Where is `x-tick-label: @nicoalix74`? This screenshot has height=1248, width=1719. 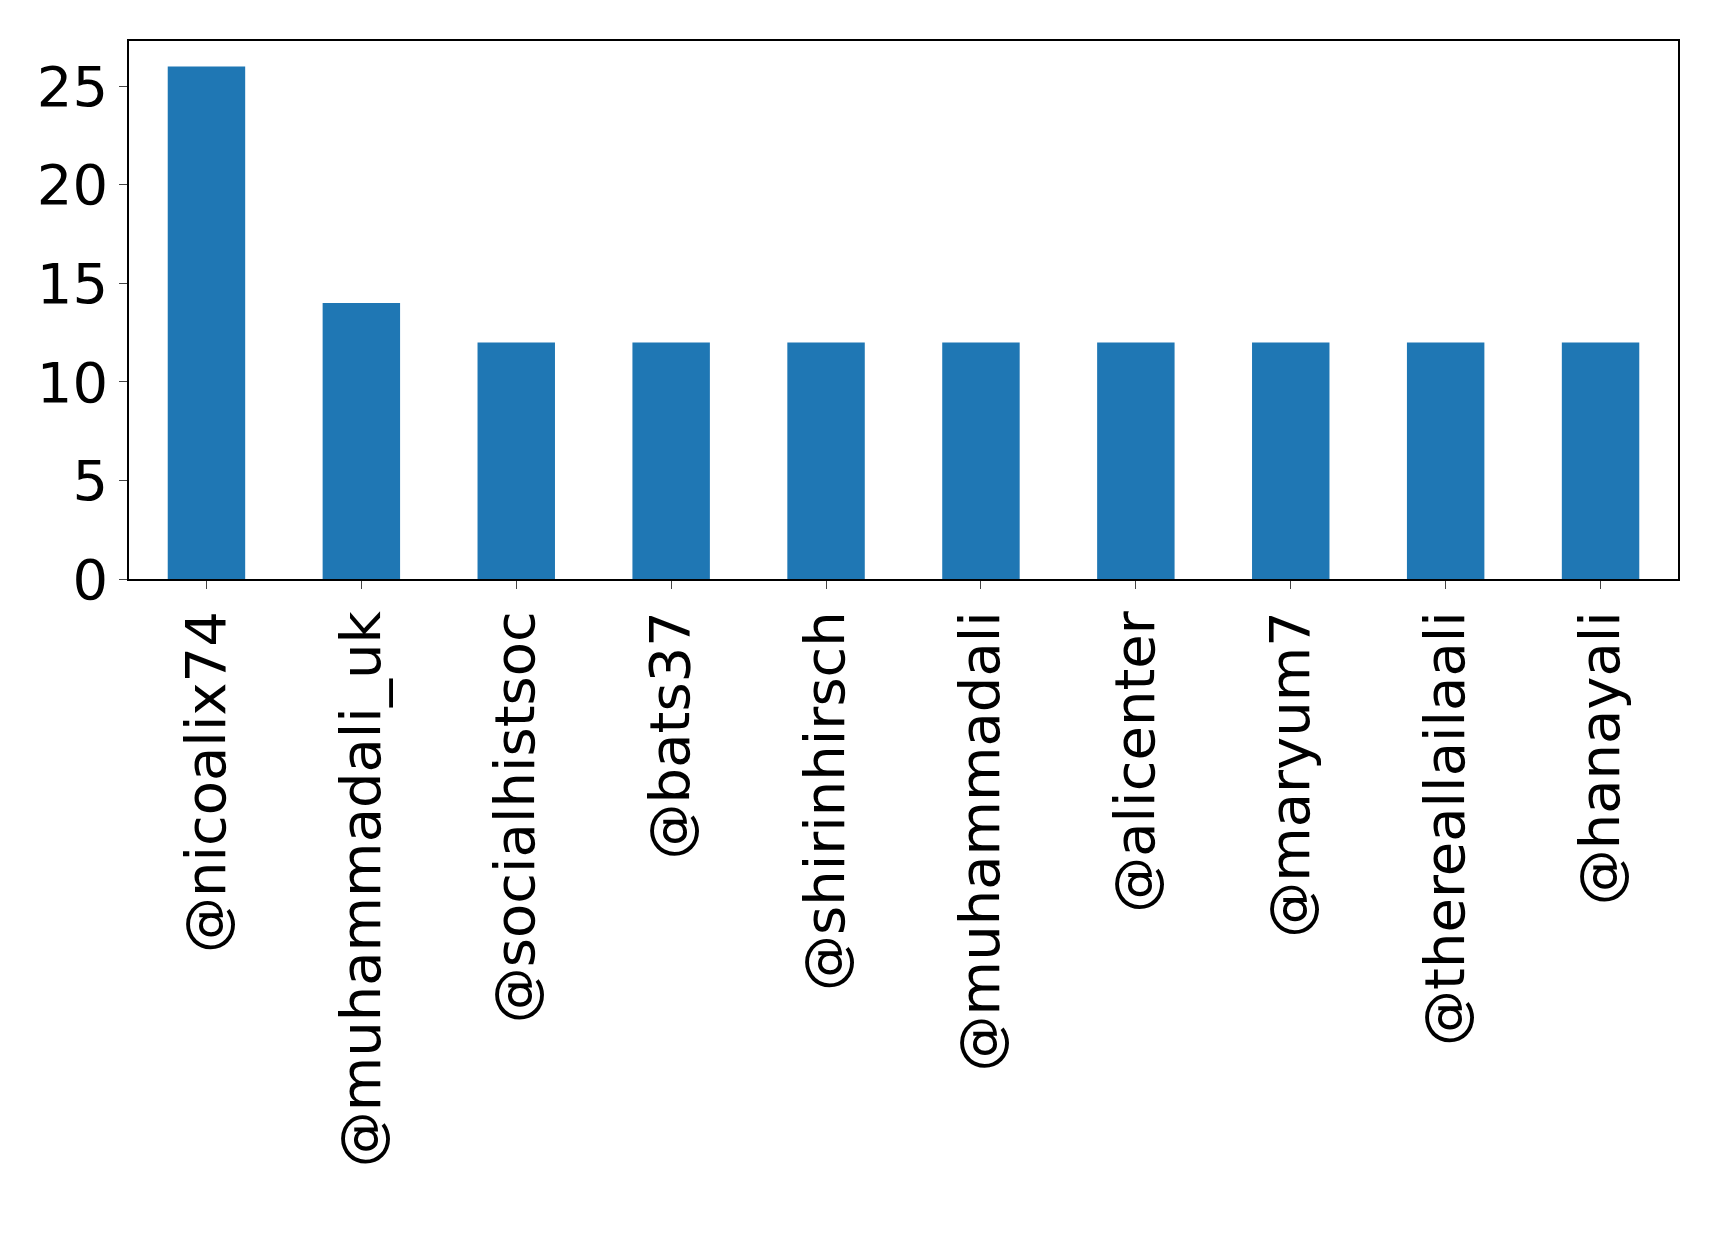 x-tick-label: @nicoalix74 is located at coordinates (205, 782).